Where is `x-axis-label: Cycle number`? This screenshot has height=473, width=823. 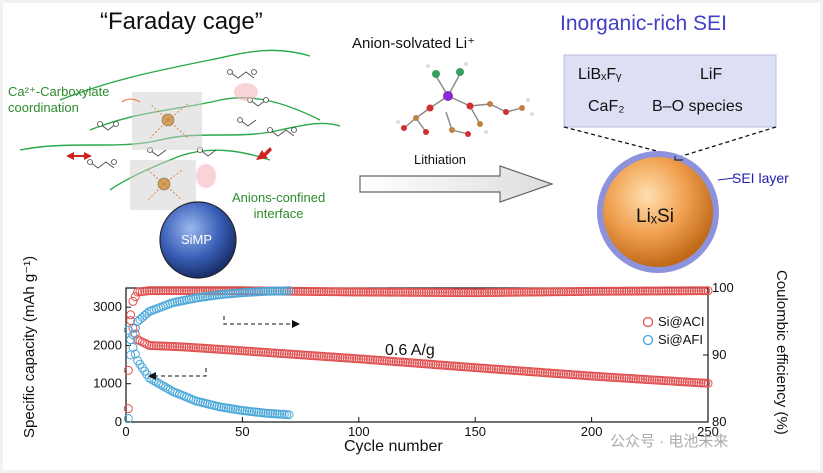 x-axis-label: Cycle number is located at coordinates (393, 446).